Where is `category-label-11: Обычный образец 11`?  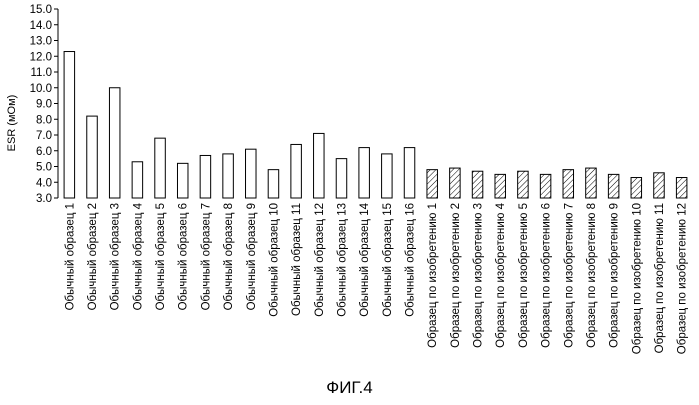
category-label-11: Обычный образец 11 is located at coordinates (297, 259).